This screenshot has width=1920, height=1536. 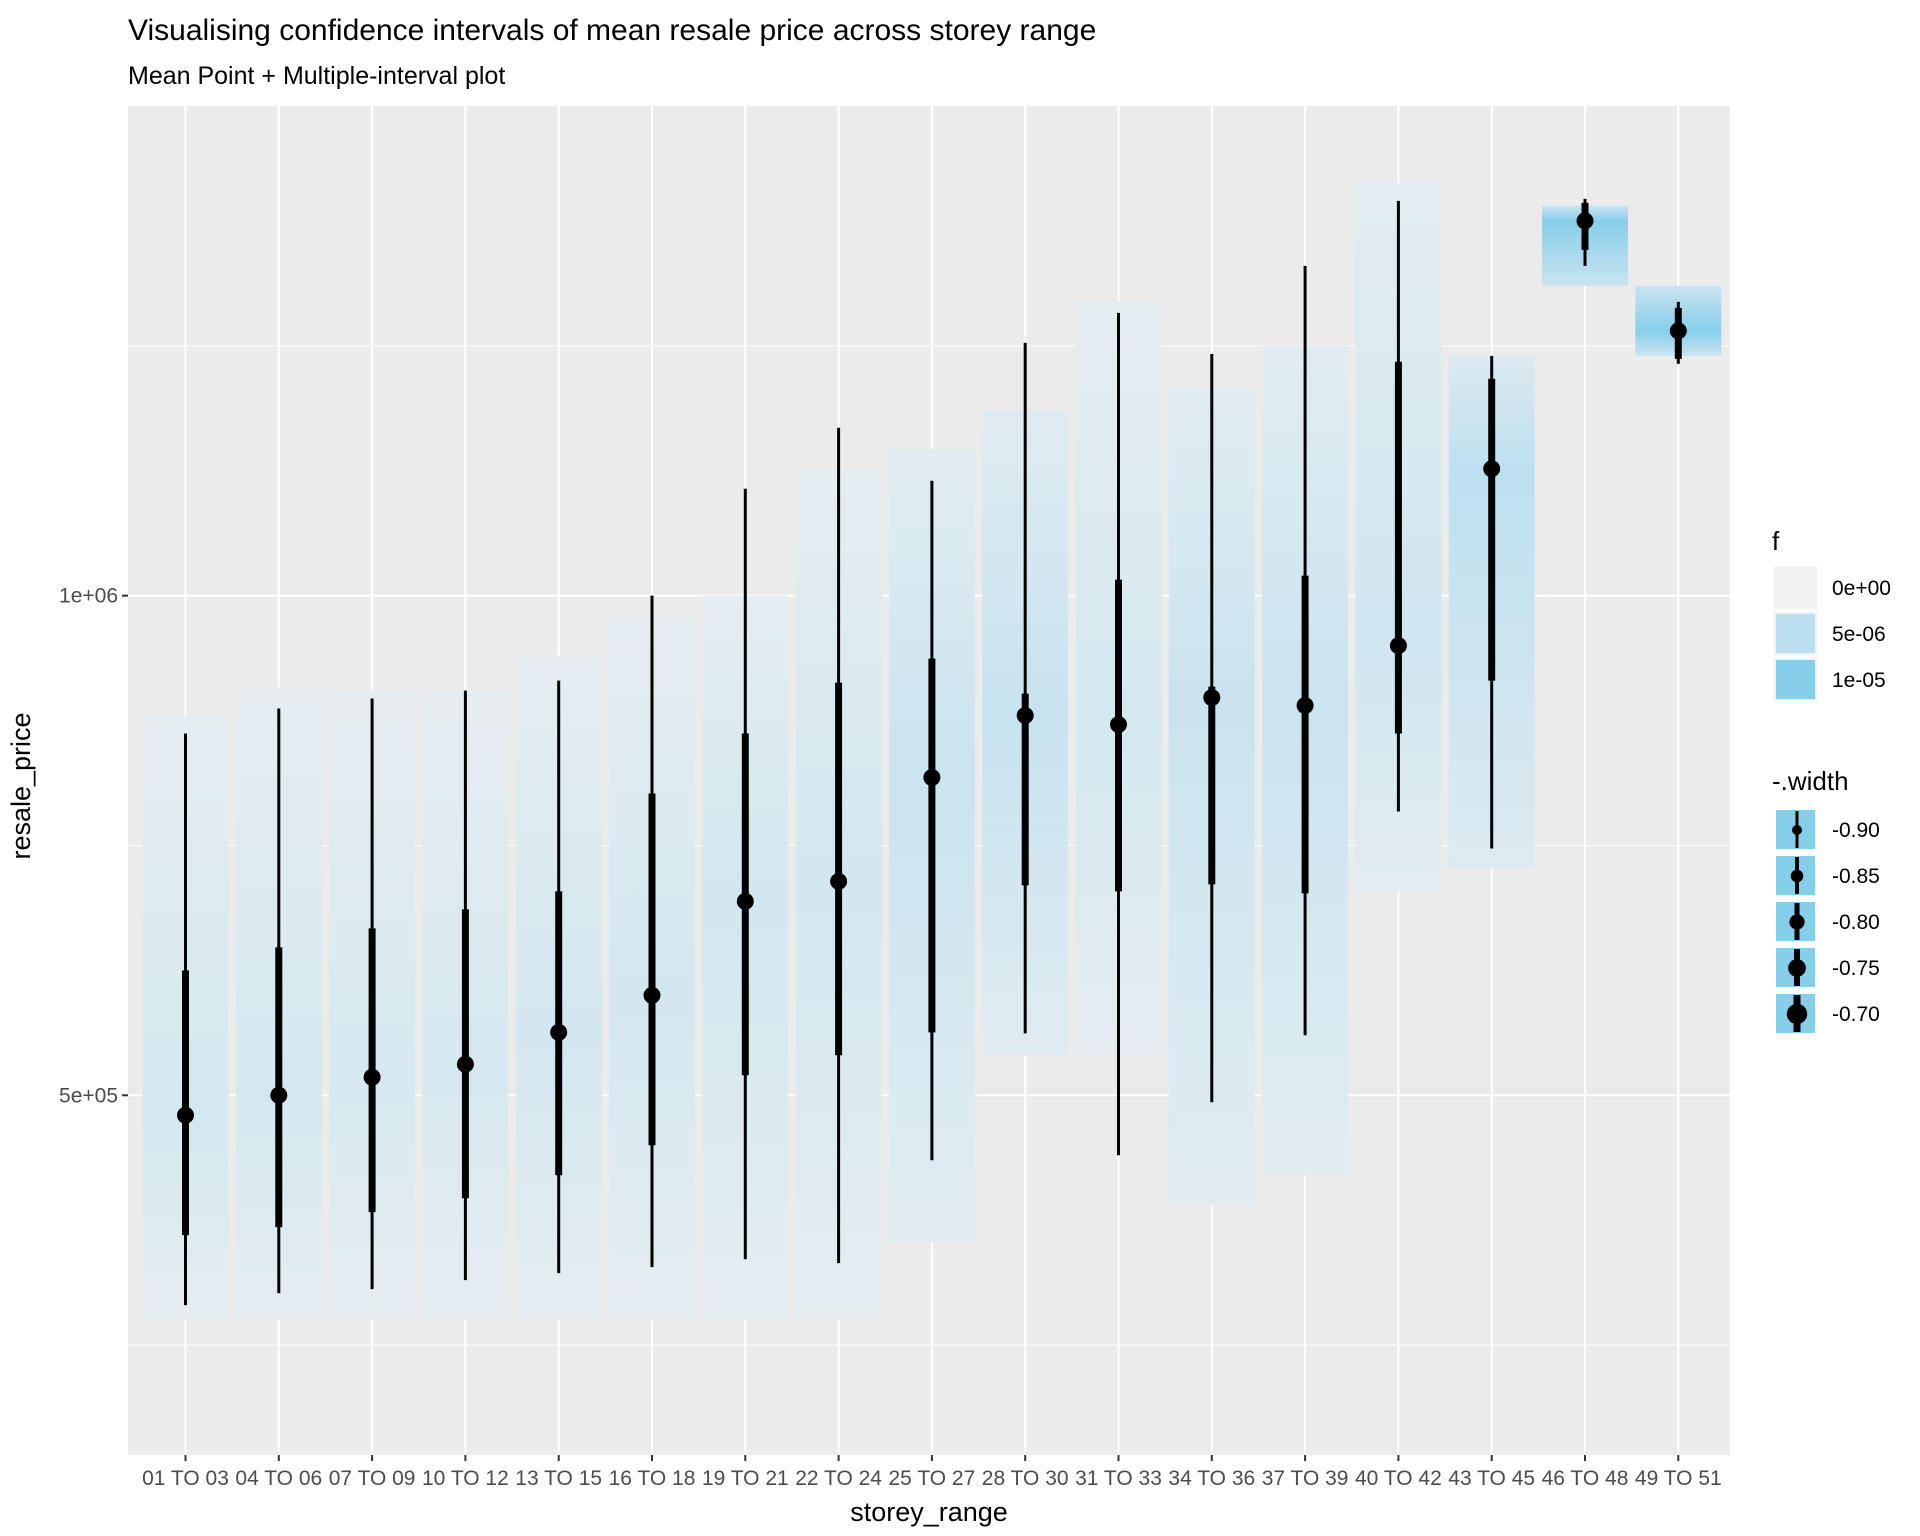 What do you see at coordinates (278, 1478) in the screenshot?
I see `x-tick-label: 04 TO 06` at bounding box center [278, 1478].